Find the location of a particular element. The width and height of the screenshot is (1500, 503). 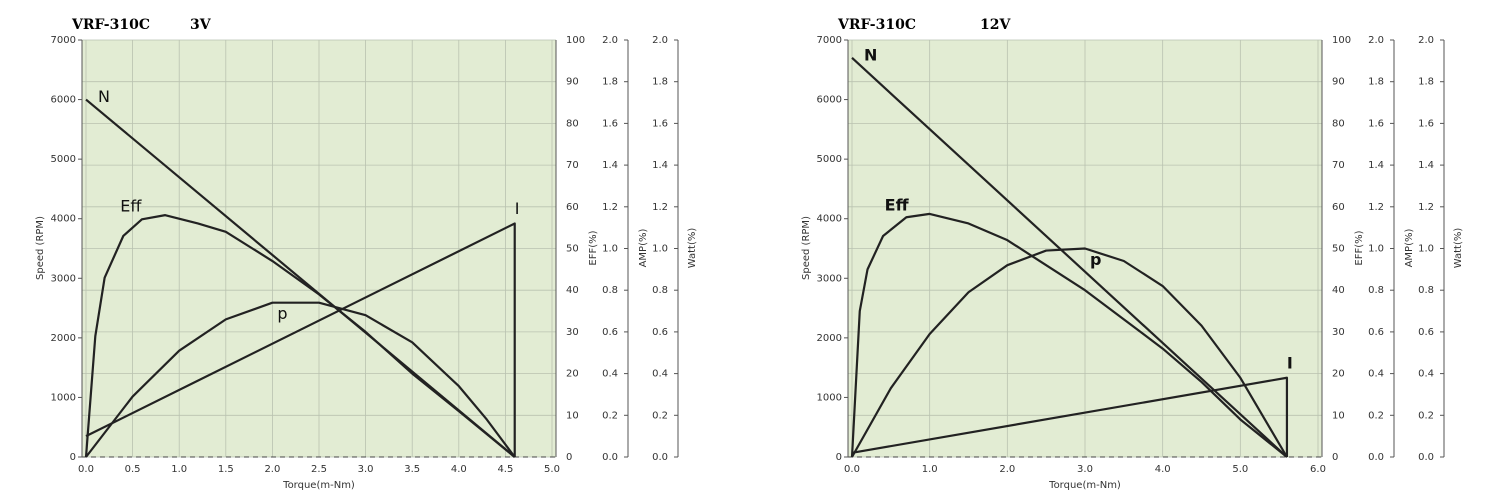

series-label: N is located at coordinates (104, 96).